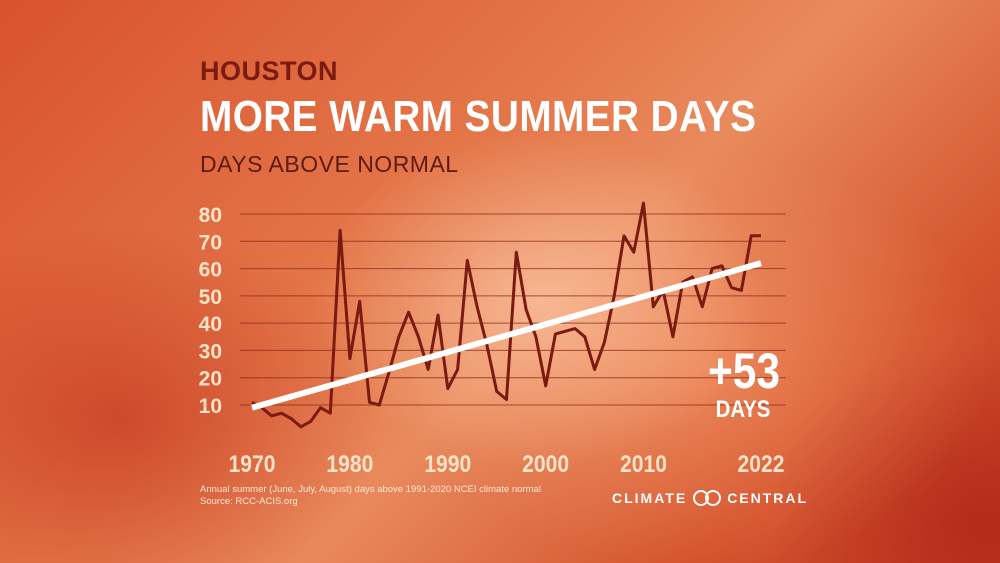  Describe the element at coordinates (210, 351) in the screenshot. I see `y-tick-label: 30` at that location.